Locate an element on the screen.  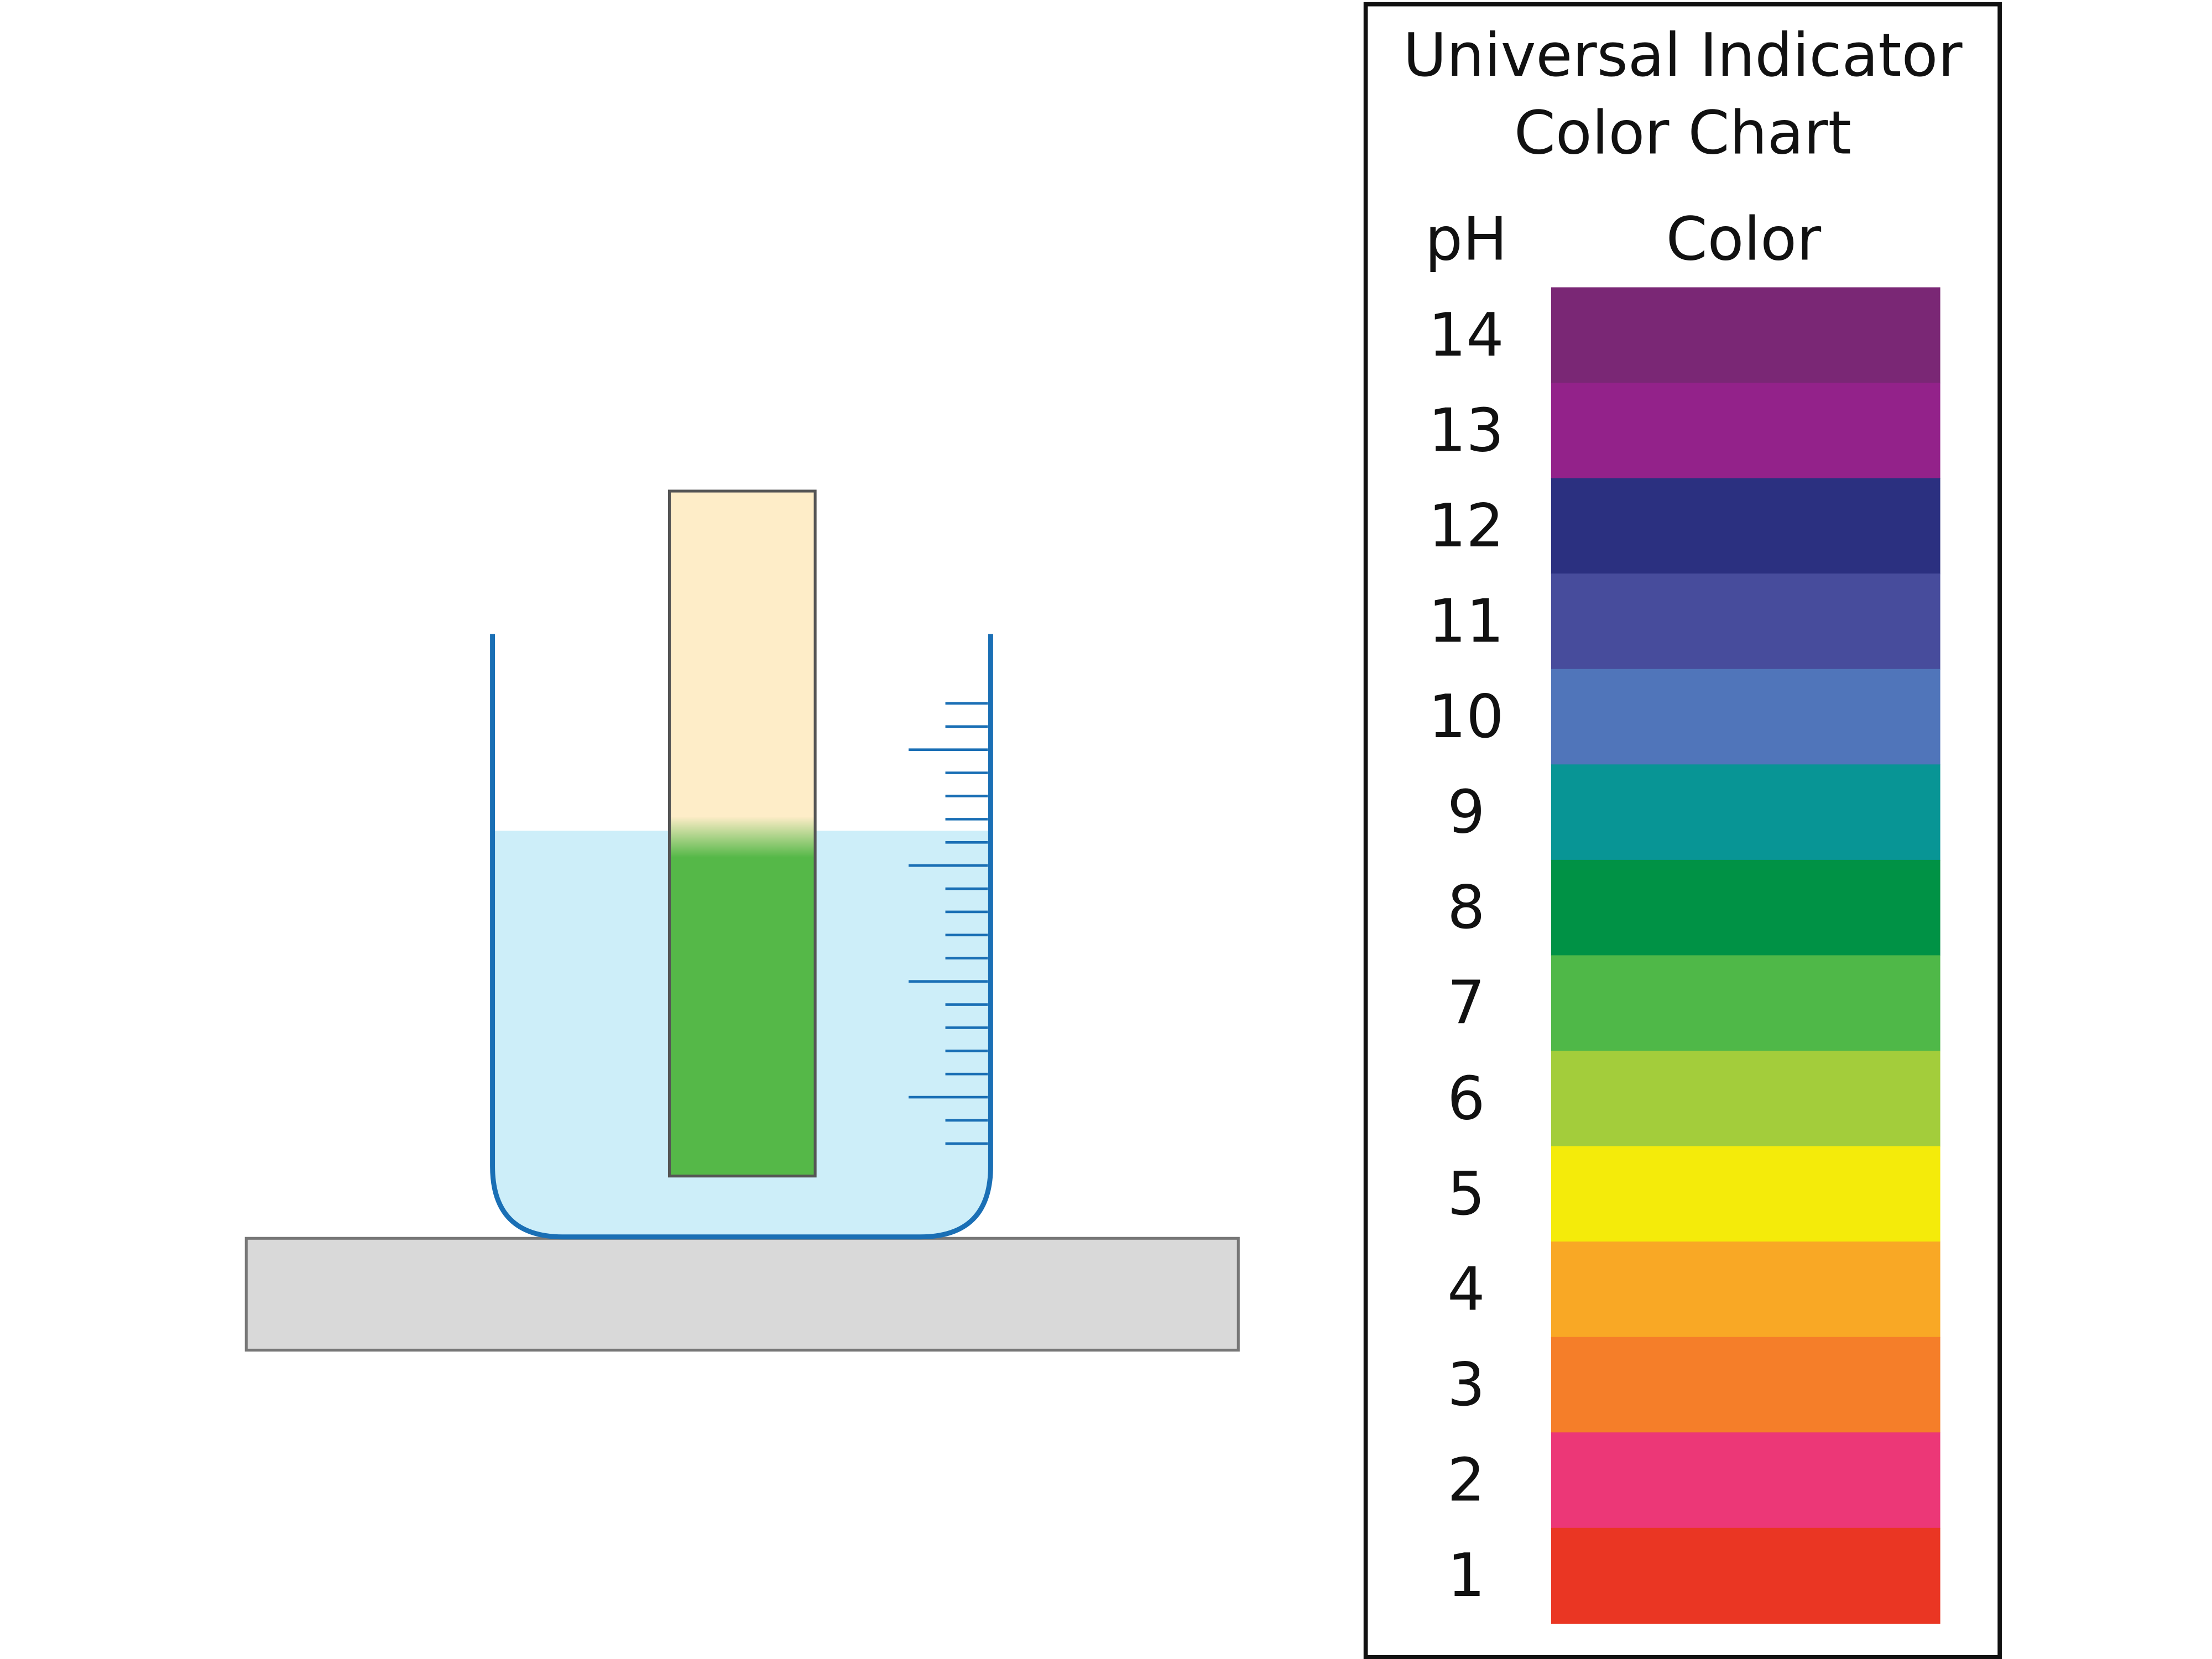
ph-label: 13 is located at coordinates (1466, 431).